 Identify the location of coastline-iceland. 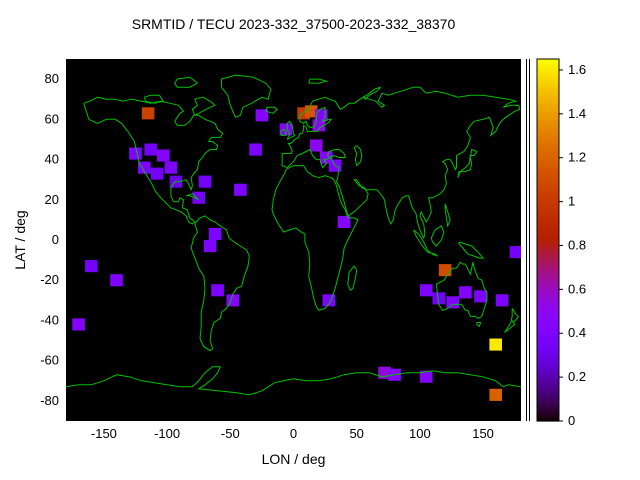
(271, 110).